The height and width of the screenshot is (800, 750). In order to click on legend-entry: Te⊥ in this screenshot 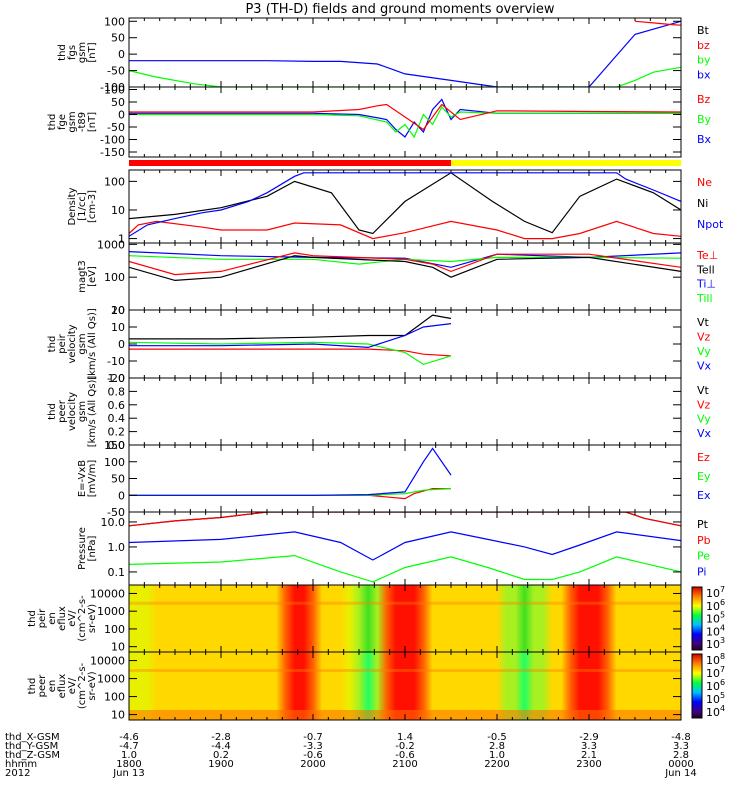, I will do `click(707, 255)`.